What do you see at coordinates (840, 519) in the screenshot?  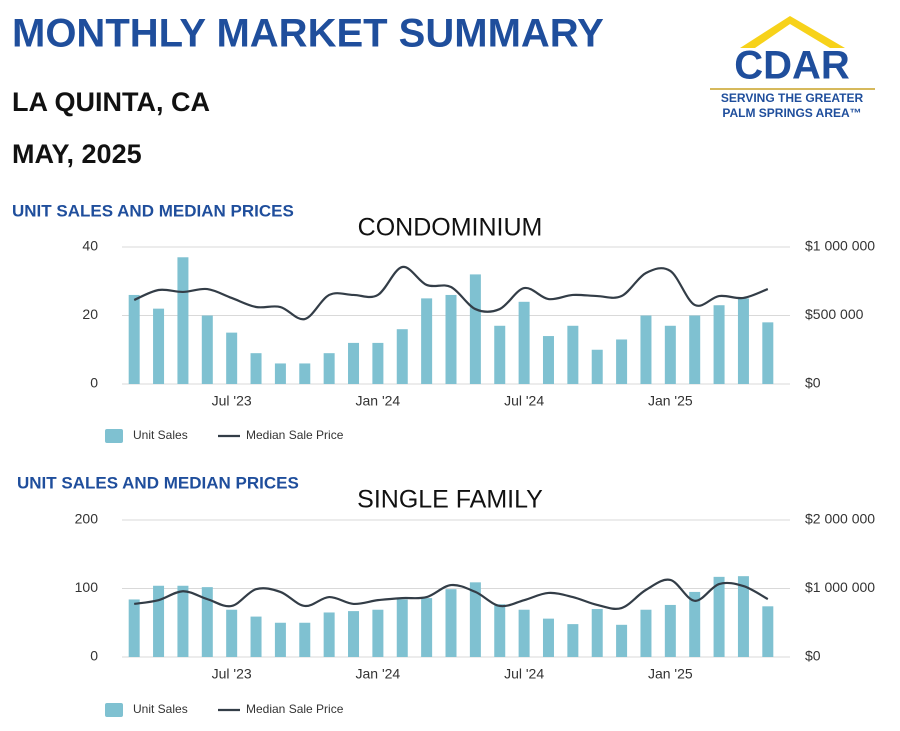 I see `y2-tick-label: $2 000 000` at bounding box center [840, 519].